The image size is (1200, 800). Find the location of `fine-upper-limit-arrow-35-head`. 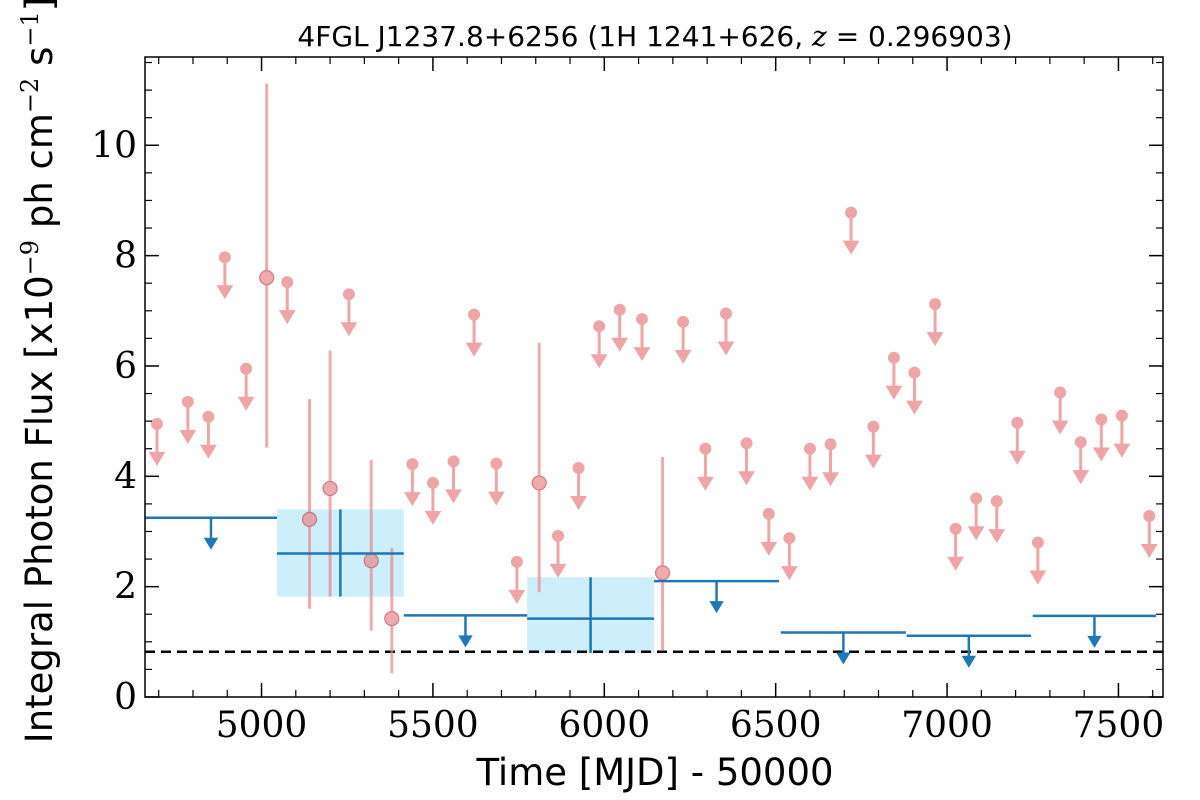

fine-upper-limit-arrow-35-head is located at coordinates (1038, 577).